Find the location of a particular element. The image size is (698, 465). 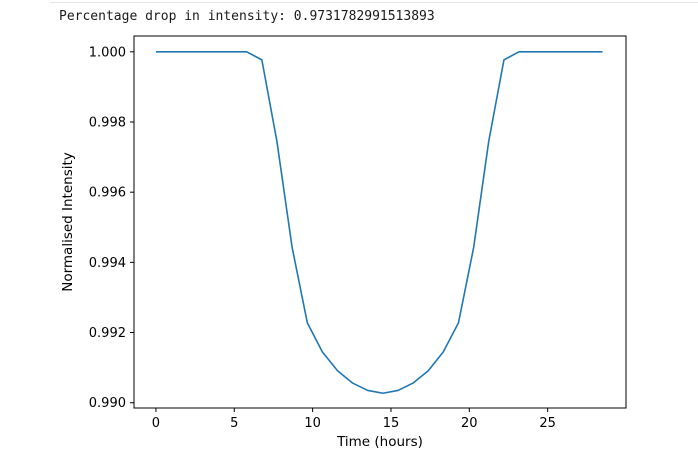

x-tick-label: 5 is located at coordinates (234, 423).